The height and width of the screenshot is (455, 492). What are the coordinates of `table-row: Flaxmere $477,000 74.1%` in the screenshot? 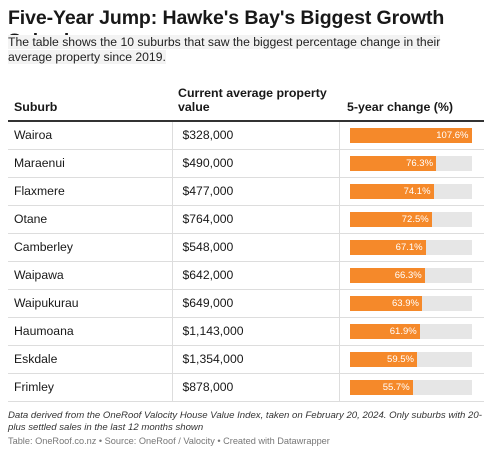 It's located at (246, 191).